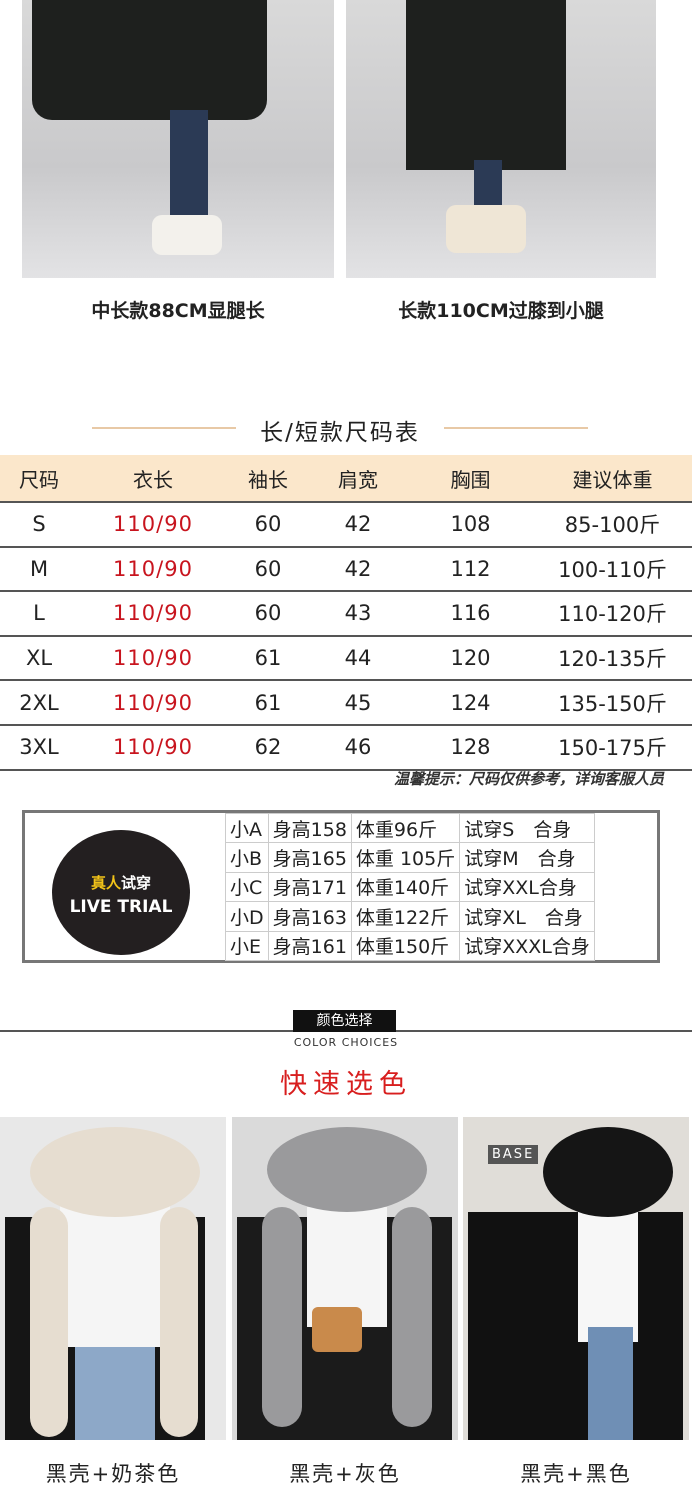 This screenshot has width=692, height=1499. I want to click on header-cell: 胸围, so click(470, 479).